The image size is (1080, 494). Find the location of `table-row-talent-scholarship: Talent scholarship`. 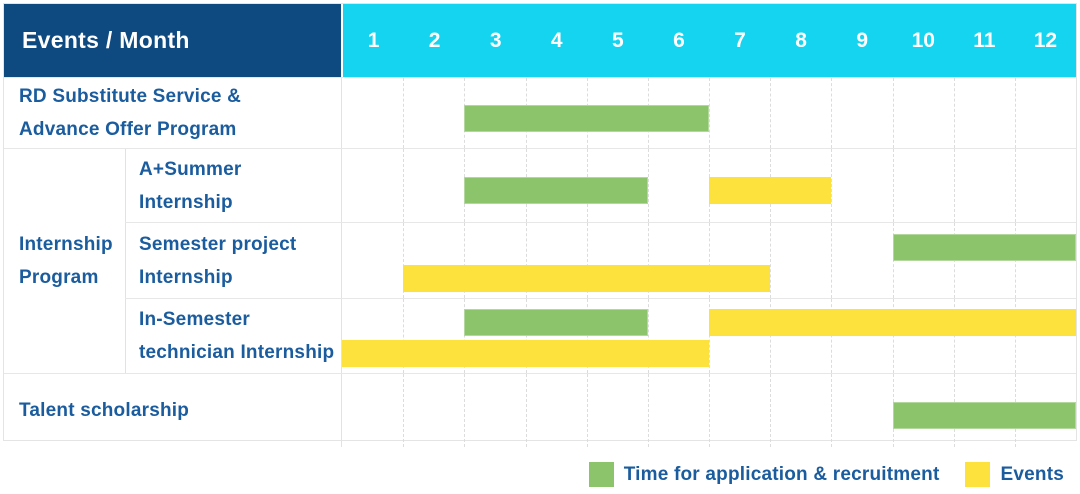

table-row-talent-scholarship: Talent scholarship is located at coordinates (540, 410).